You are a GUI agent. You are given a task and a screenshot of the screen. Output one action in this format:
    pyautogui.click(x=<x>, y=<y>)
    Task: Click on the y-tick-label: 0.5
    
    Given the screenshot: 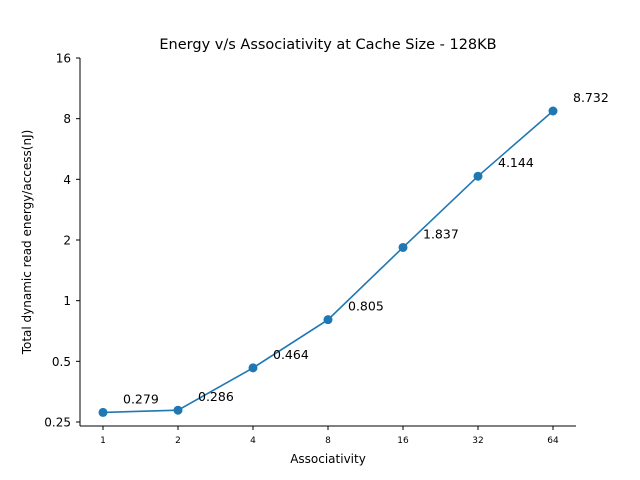 What is the action you would take?
    pyautogui.click(x=61, y=362)
    